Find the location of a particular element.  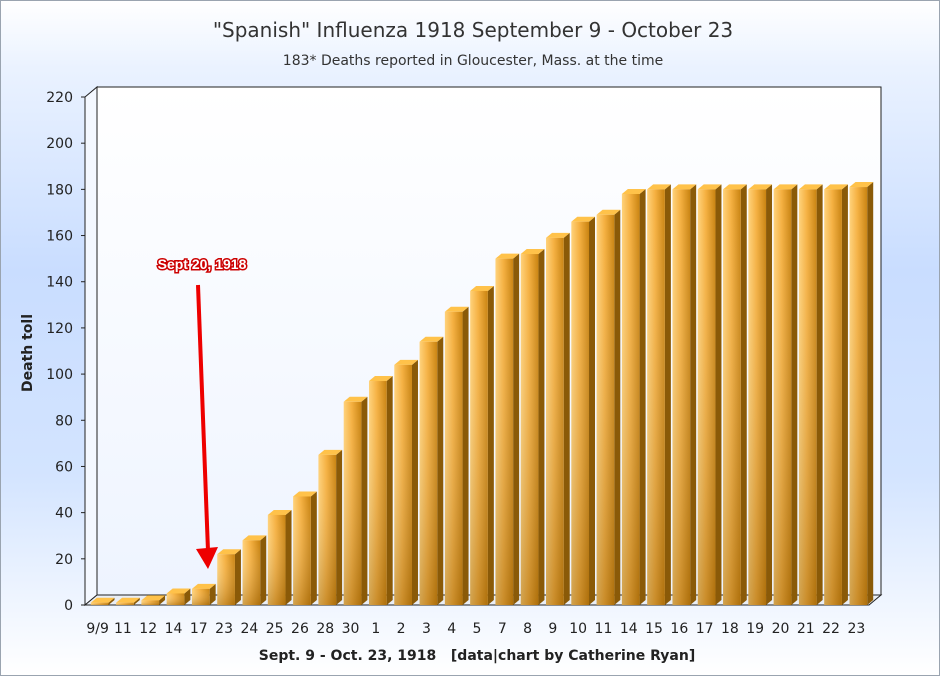

y-tick-label: 80 is located at coordinates (64, 421).